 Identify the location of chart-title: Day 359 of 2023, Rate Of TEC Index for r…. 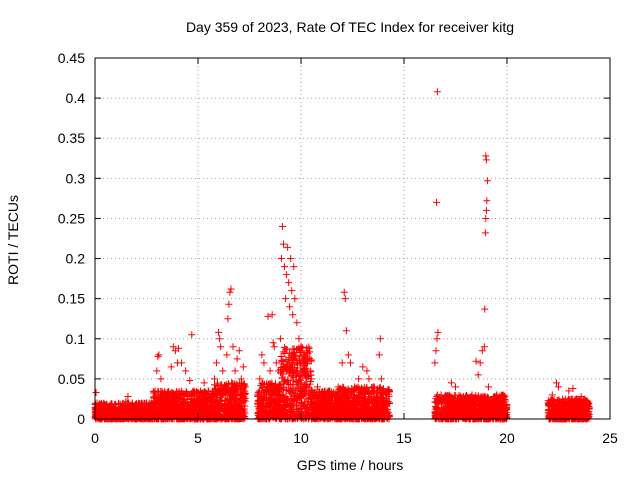
(350, 27).